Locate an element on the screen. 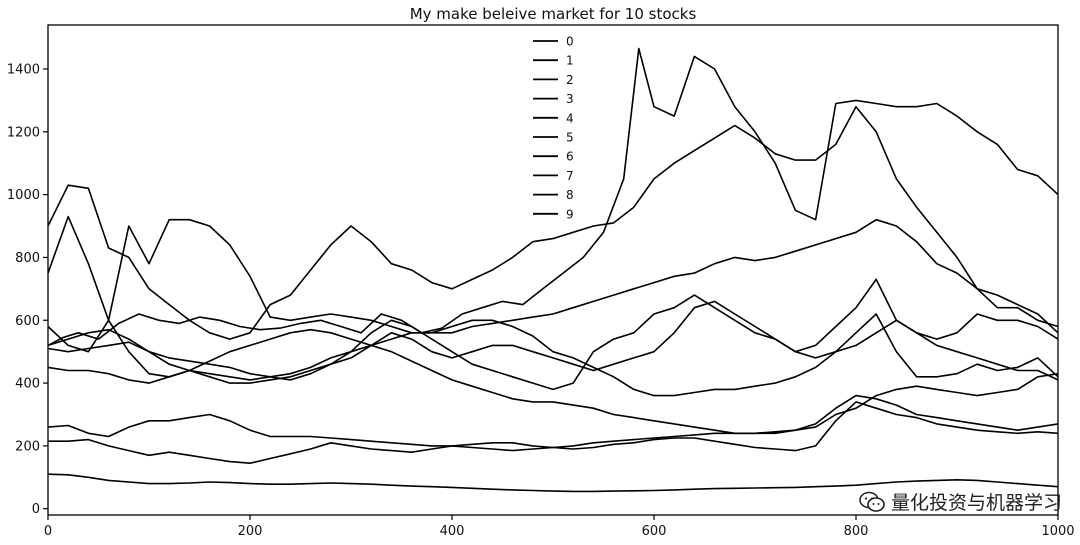 This screenshot has width=1080, height=545. y-tick-label: 0 is located at coordinates (36, 509).